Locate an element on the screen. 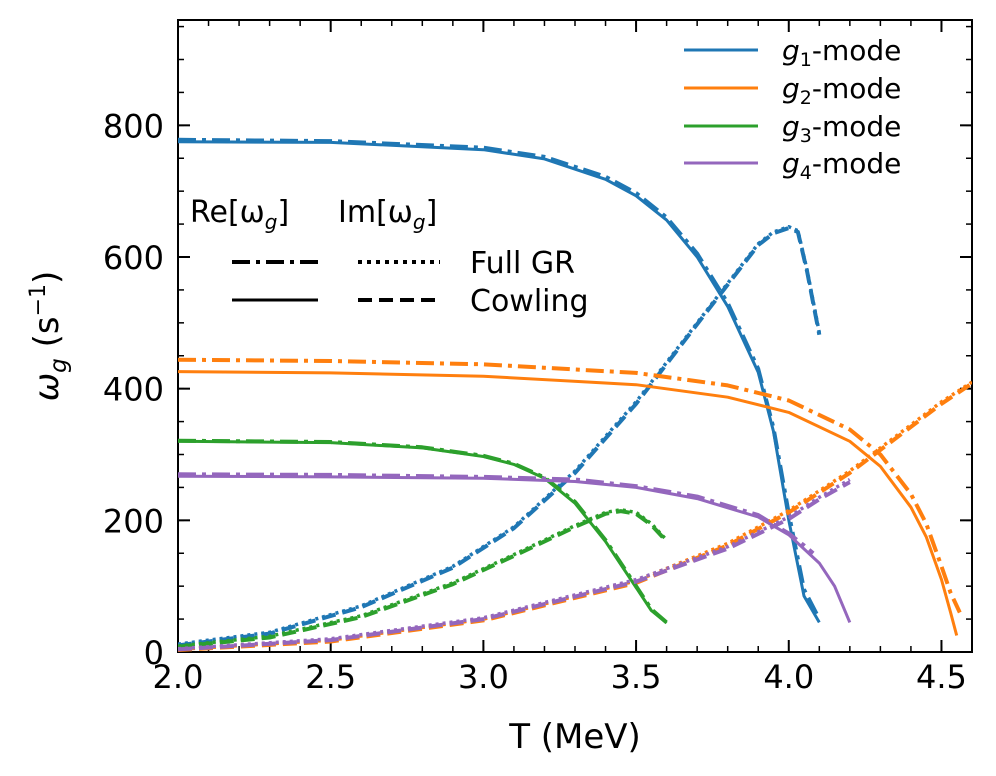  series-g3-dashed is located at coordinates (423, 579).